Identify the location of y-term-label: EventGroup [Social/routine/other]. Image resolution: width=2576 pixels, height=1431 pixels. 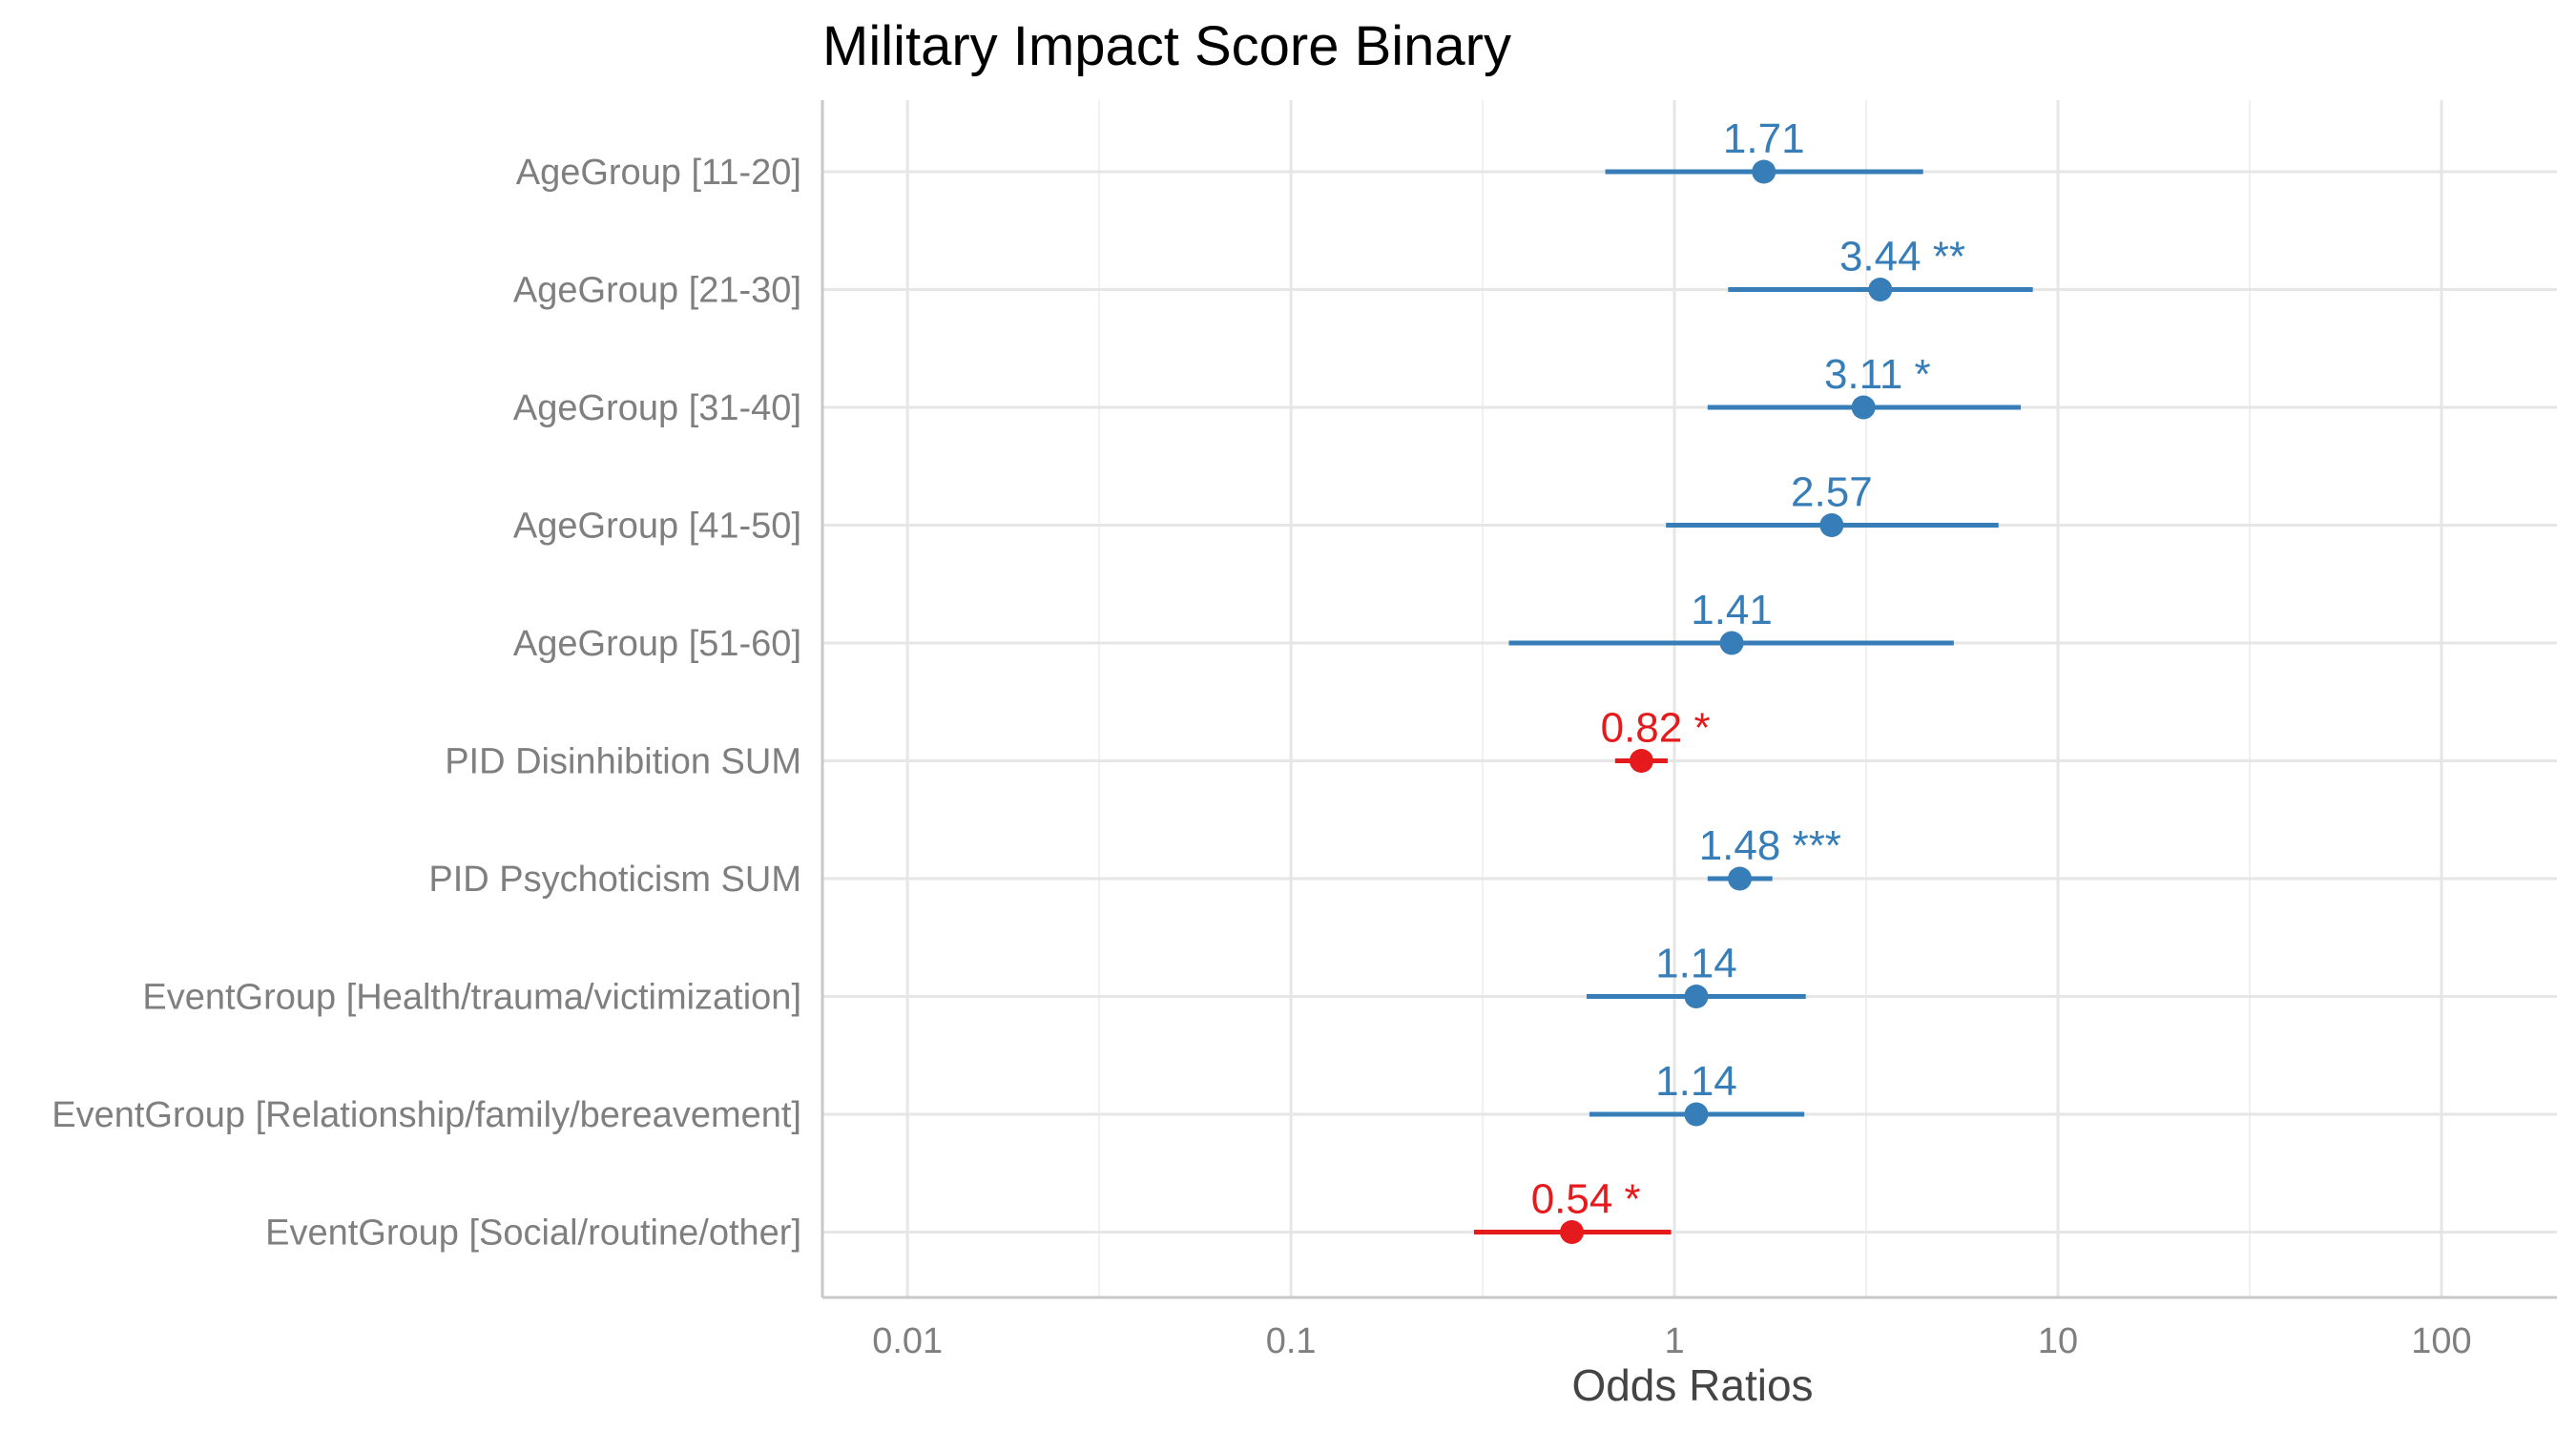
(533, 1233).